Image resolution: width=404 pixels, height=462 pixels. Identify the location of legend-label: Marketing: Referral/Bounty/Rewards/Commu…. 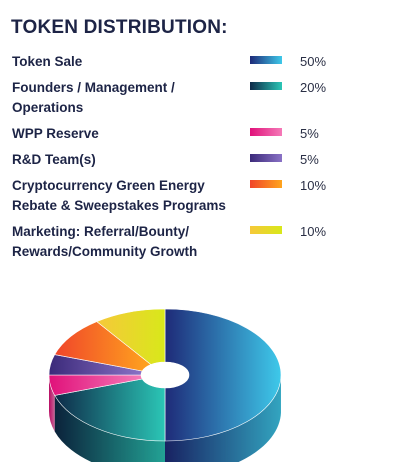
(129, 242).